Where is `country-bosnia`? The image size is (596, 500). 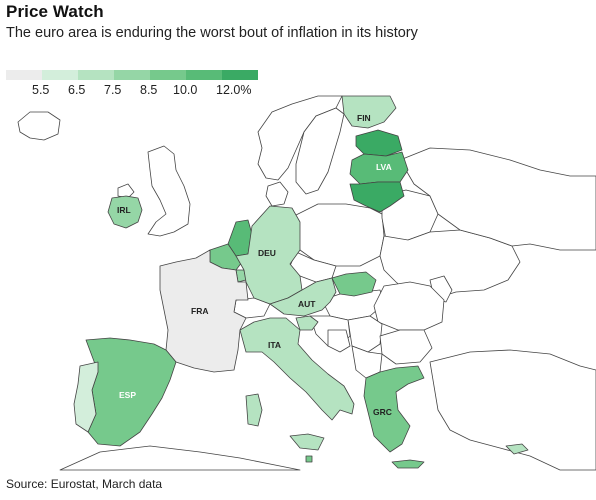
country-bosnia is located at coordinates (339, 341).